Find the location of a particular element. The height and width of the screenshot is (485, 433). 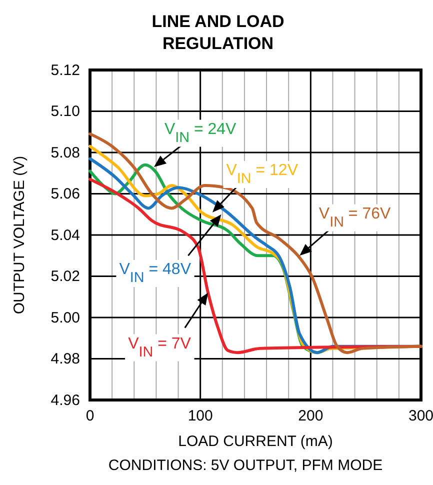

x-tick-label: 200 is located at coordinates (311, 416).